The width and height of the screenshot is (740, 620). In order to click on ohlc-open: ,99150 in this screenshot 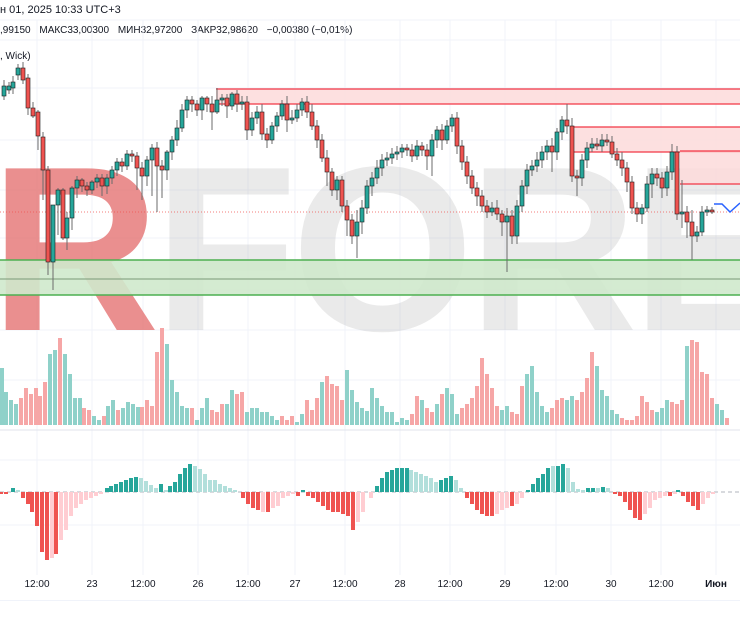, I will do `click(15, 30)`.